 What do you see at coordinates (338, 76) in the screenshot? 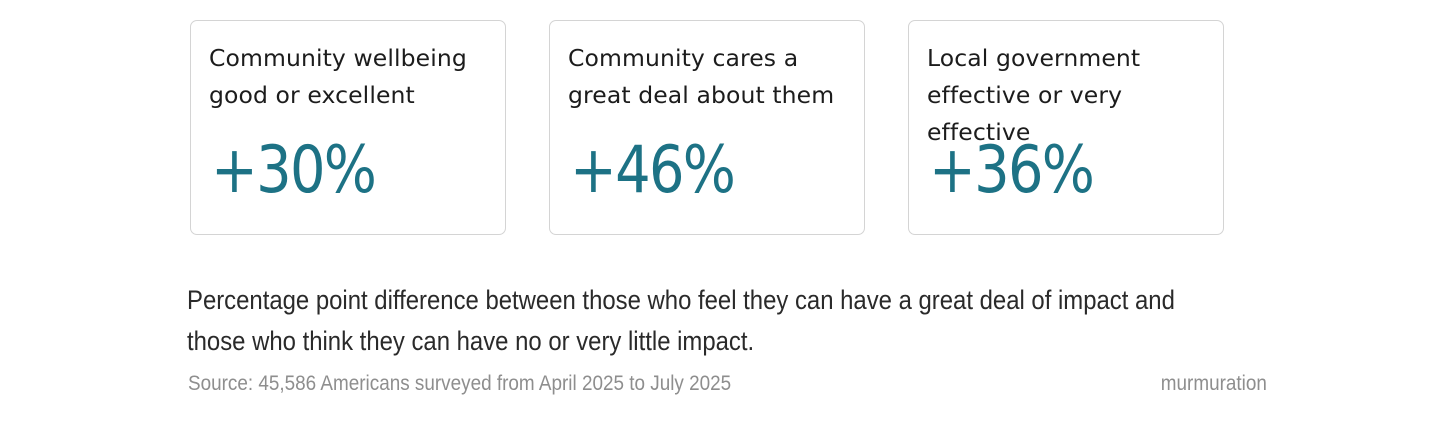
I see `stat-card-label: Community wellbeing good or excellent` at bounding box center [338, 76].